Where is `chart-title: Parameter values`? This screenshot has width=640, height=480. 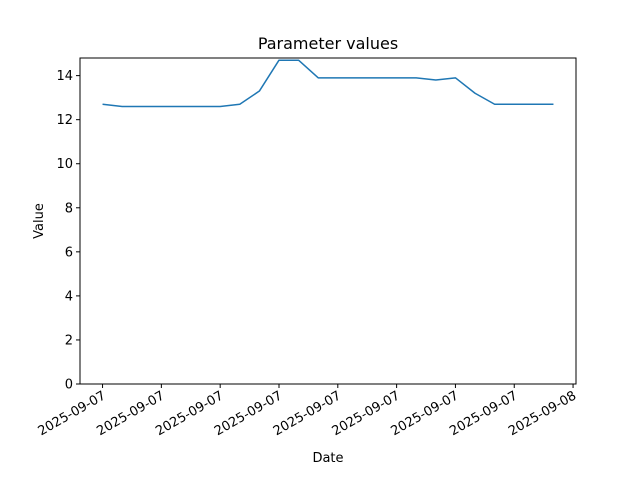 chart-title: Parameter values is located at coordinates (328, 43).